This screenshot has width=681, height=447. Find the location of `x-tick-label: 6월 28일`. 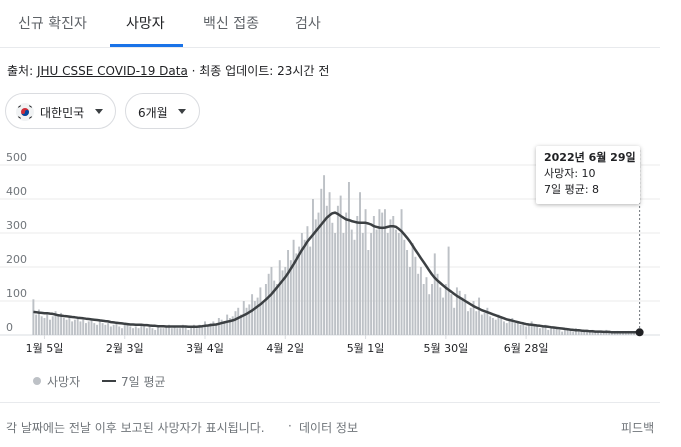

x-tick-label: 6월 28일 is located at coordinates (526, 348).